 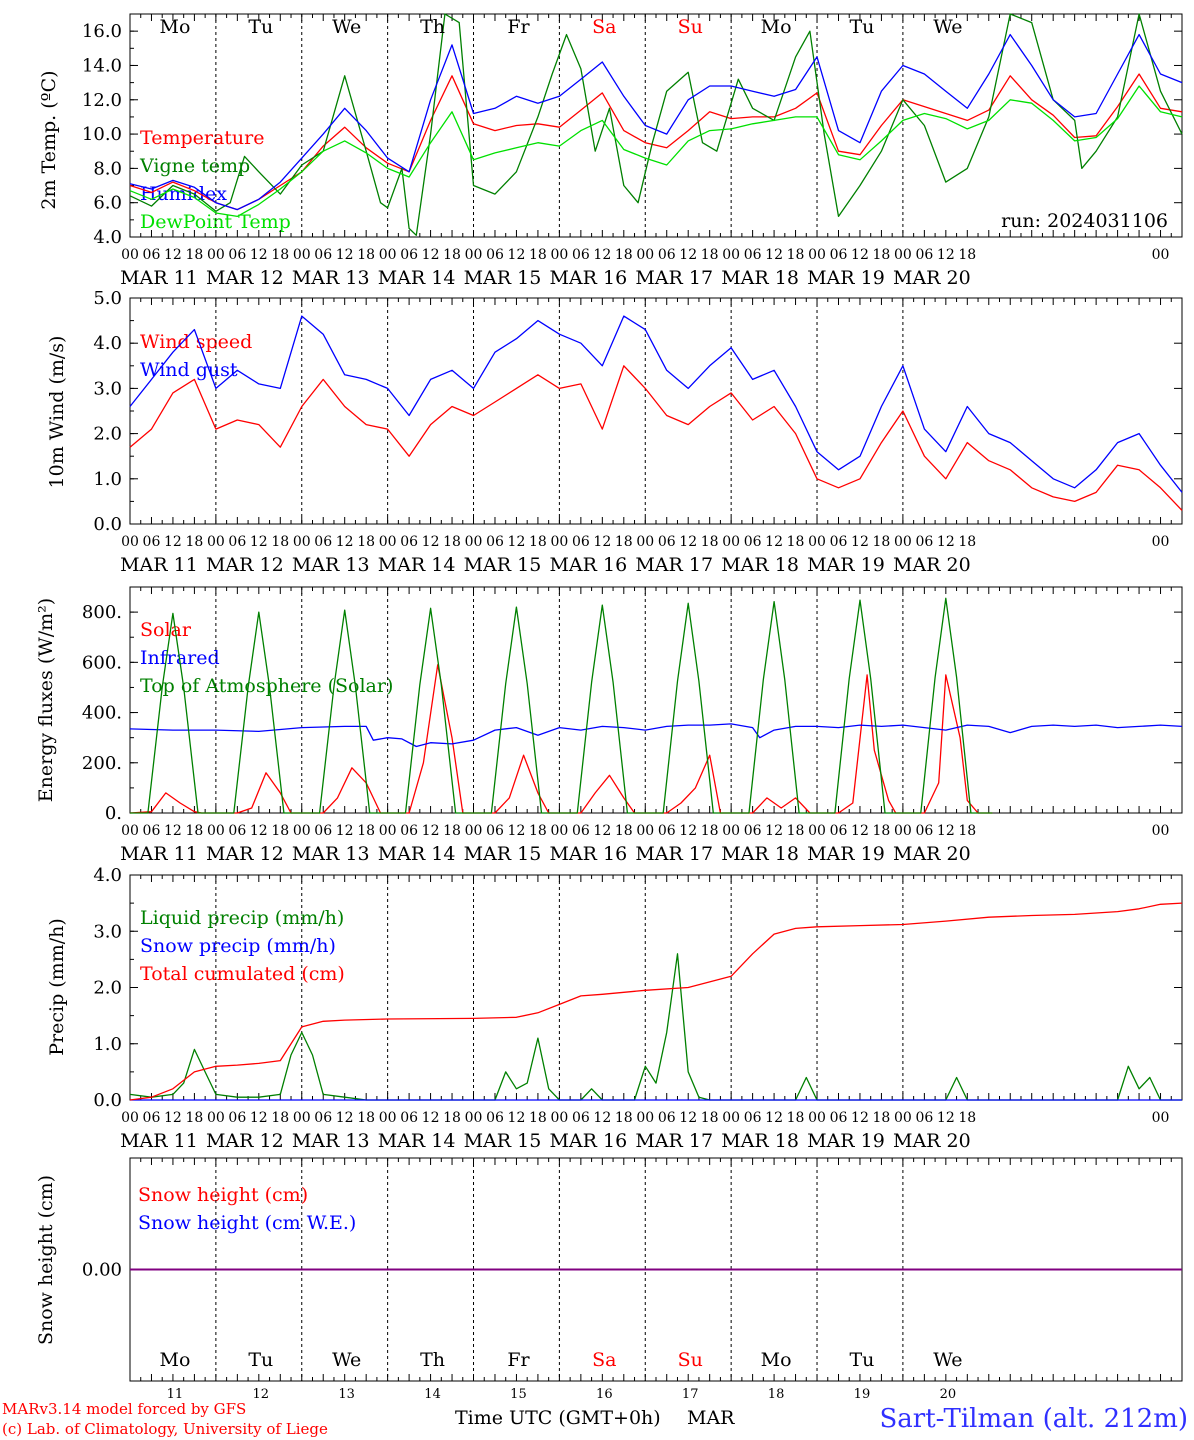 I want to click on bottom-day-label: Fr, so click(x=518, y=1360).